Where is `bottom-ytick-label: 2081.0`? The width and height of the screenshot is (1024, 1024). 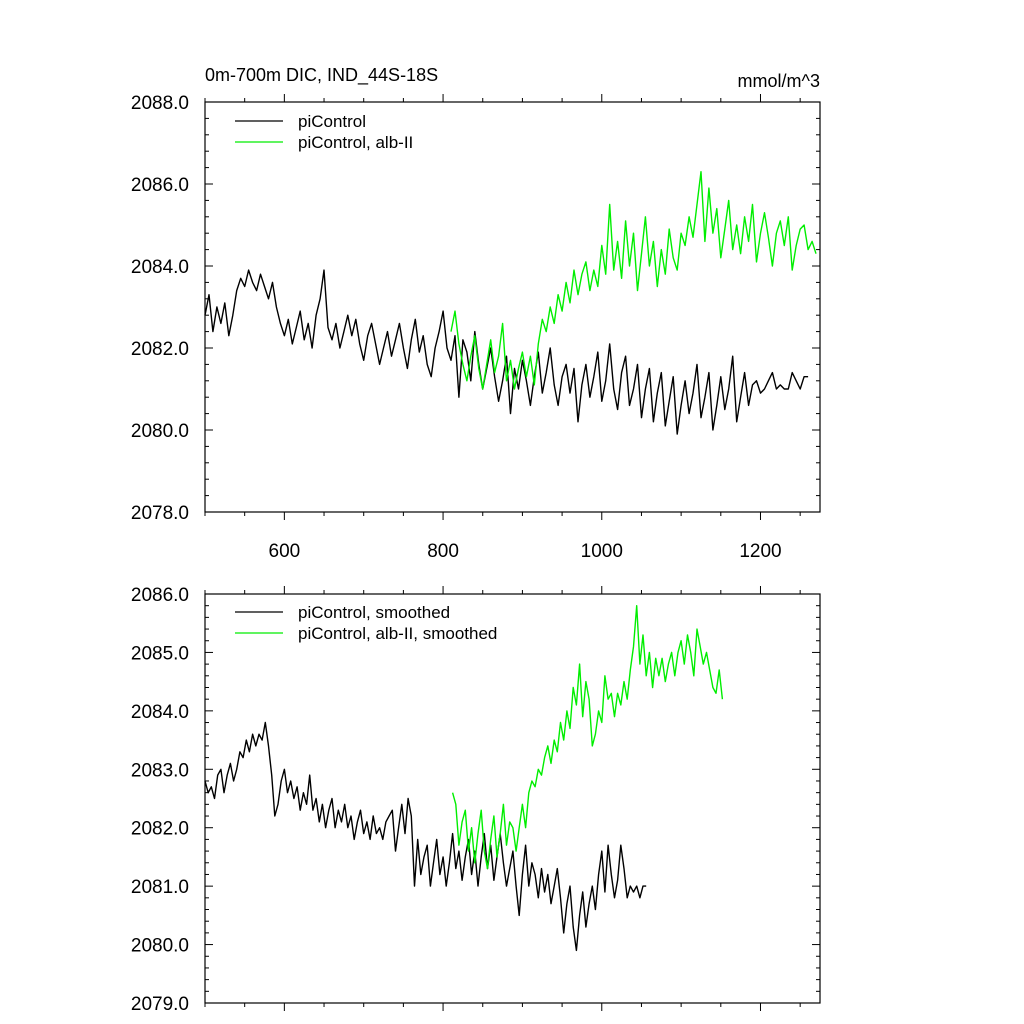 bottom-ytick-label: 2081.0 is located at coordinates (160, 887).